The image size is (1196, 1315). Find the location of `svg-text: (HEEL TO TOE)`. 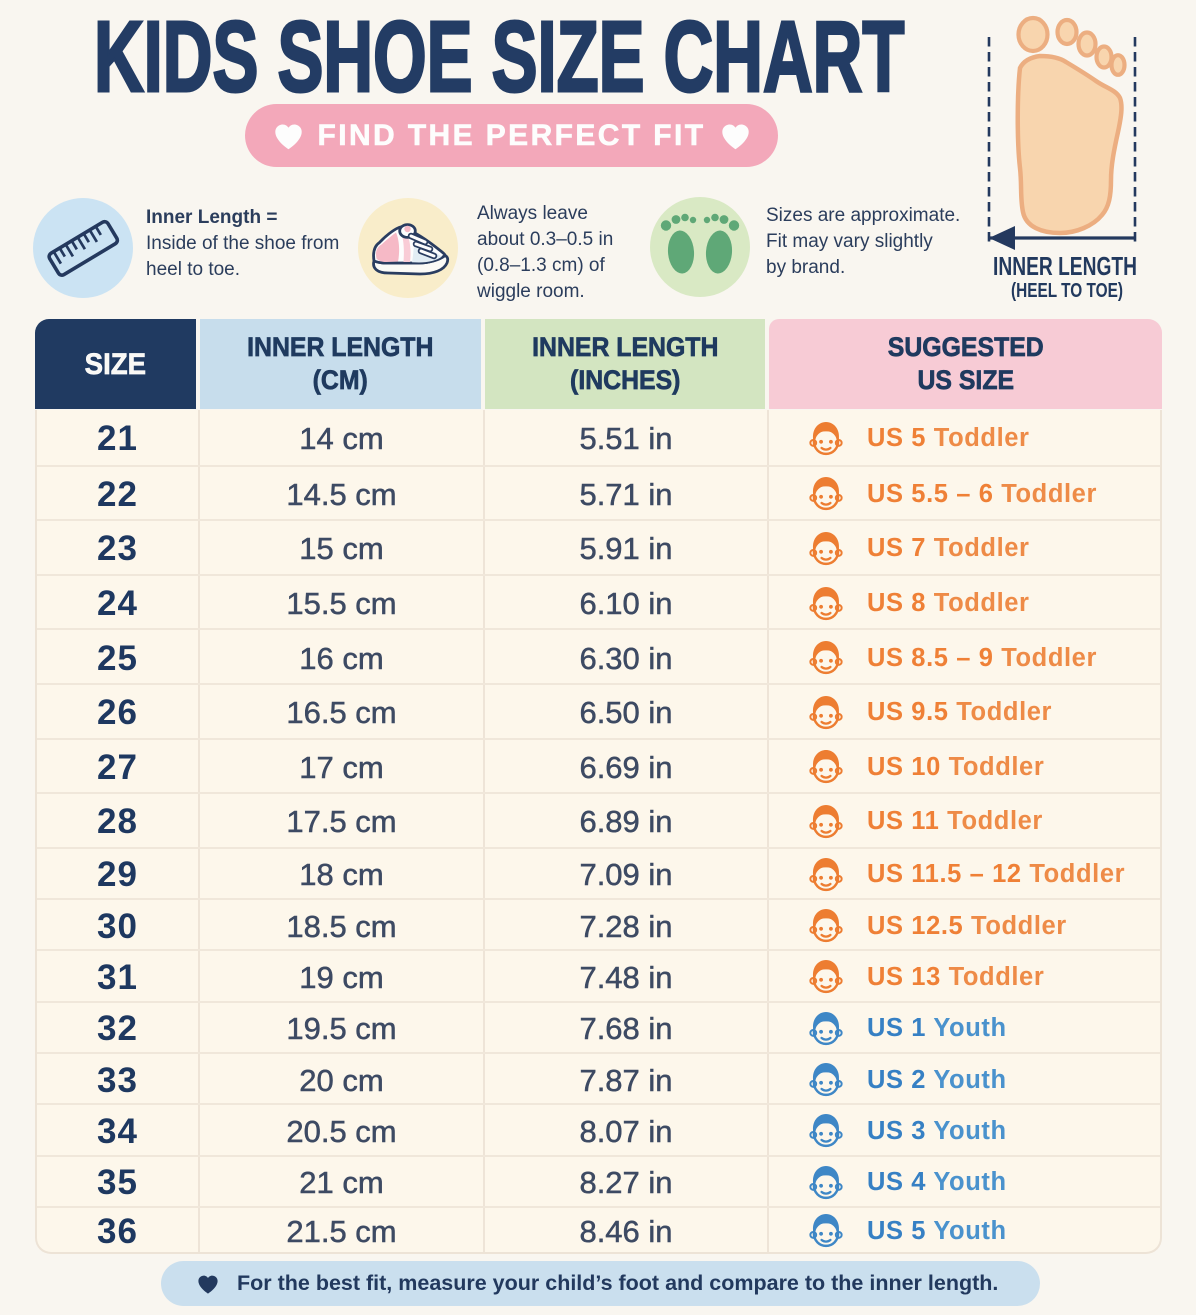

svg-text: (HEEL TO TOE) is located at coordinates (1067, 290).